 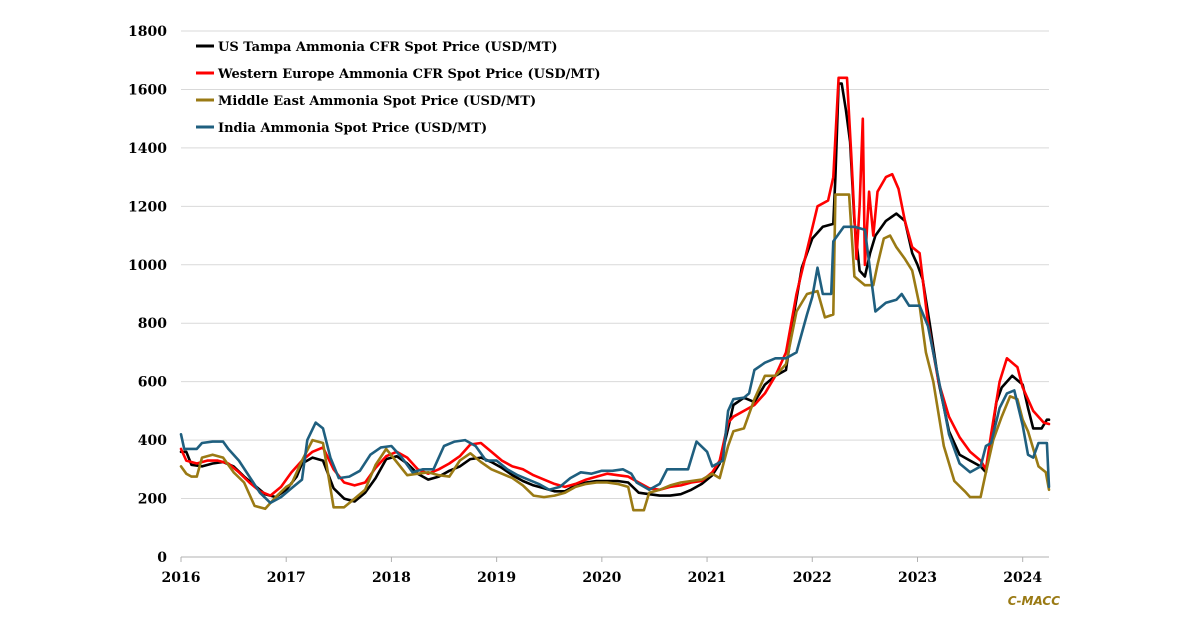 I want to click on y-tick-label: 400, so click(x=152, y=441).